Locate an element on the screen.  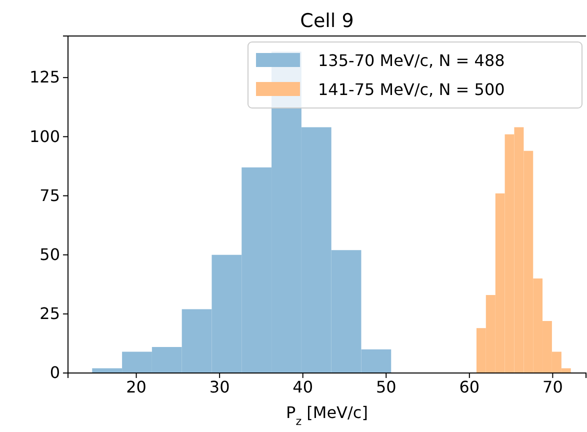
y-tick-label: 0 is located at coordinates (55, 372).